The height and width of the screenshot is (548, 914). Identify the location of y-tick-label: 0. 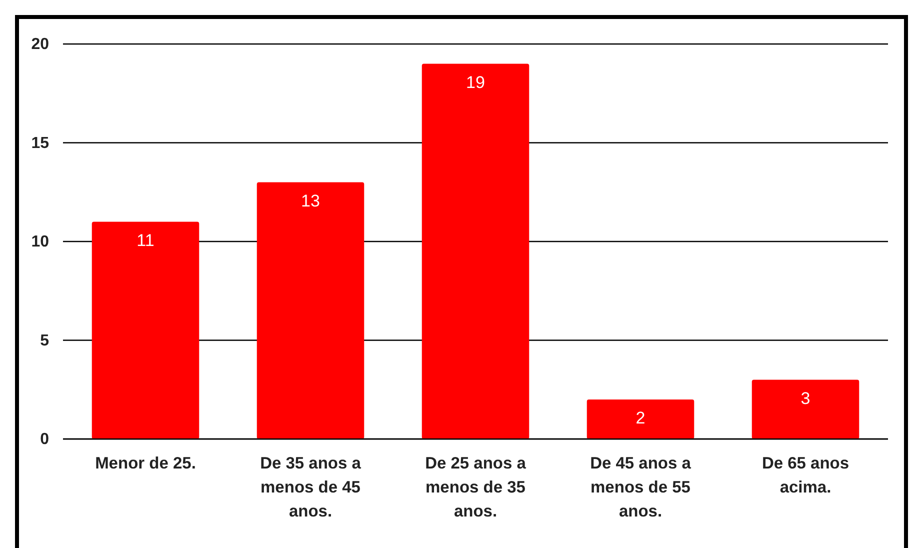
(45, 439).